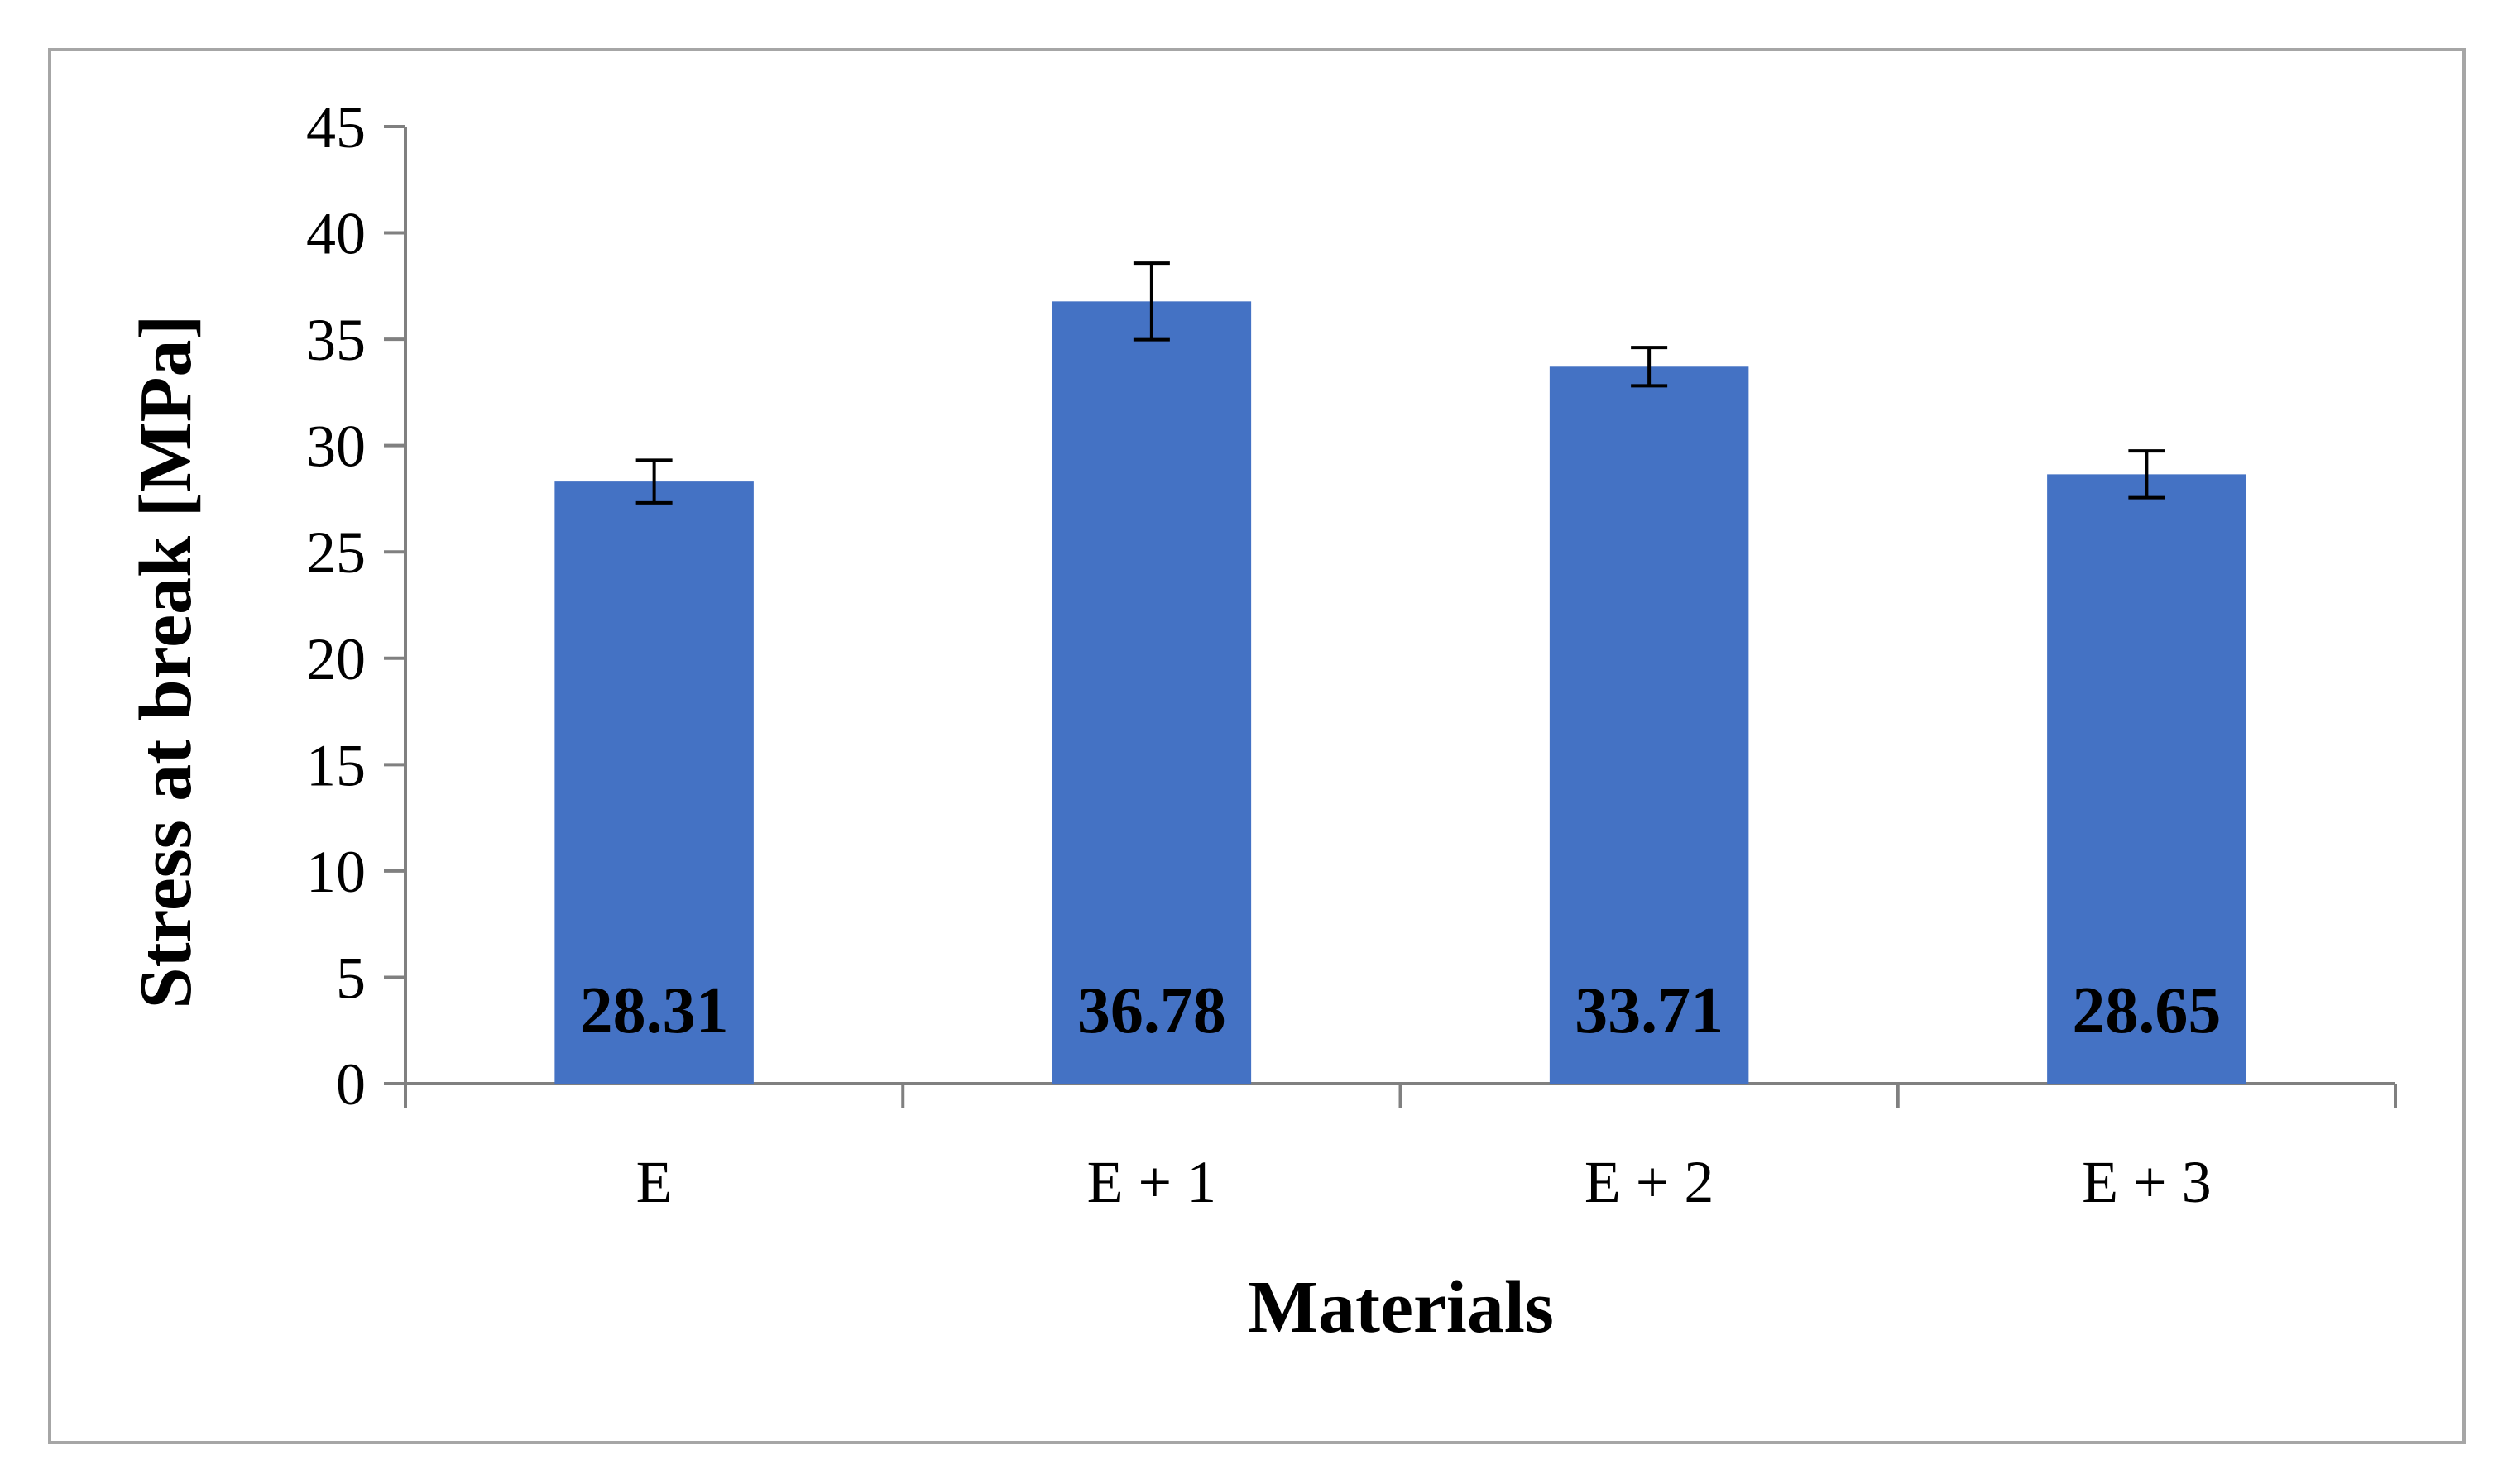  What do you see at coordinates (1152, 1182) in the screenshot?
I see `x-tick-label: E + 1` at bounding box center [1152, 1182].